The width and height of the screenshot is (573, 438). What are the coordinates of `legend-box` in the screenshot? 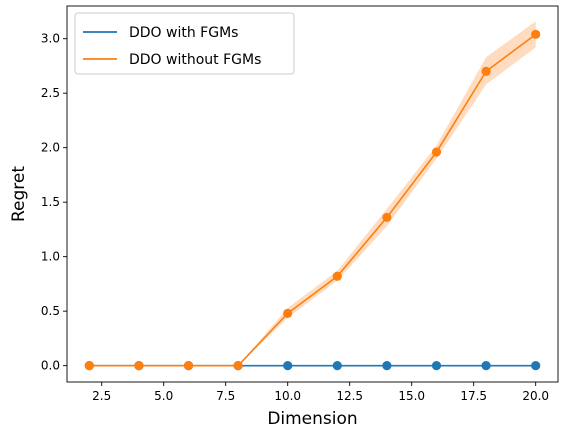 It's located at (184, 43).